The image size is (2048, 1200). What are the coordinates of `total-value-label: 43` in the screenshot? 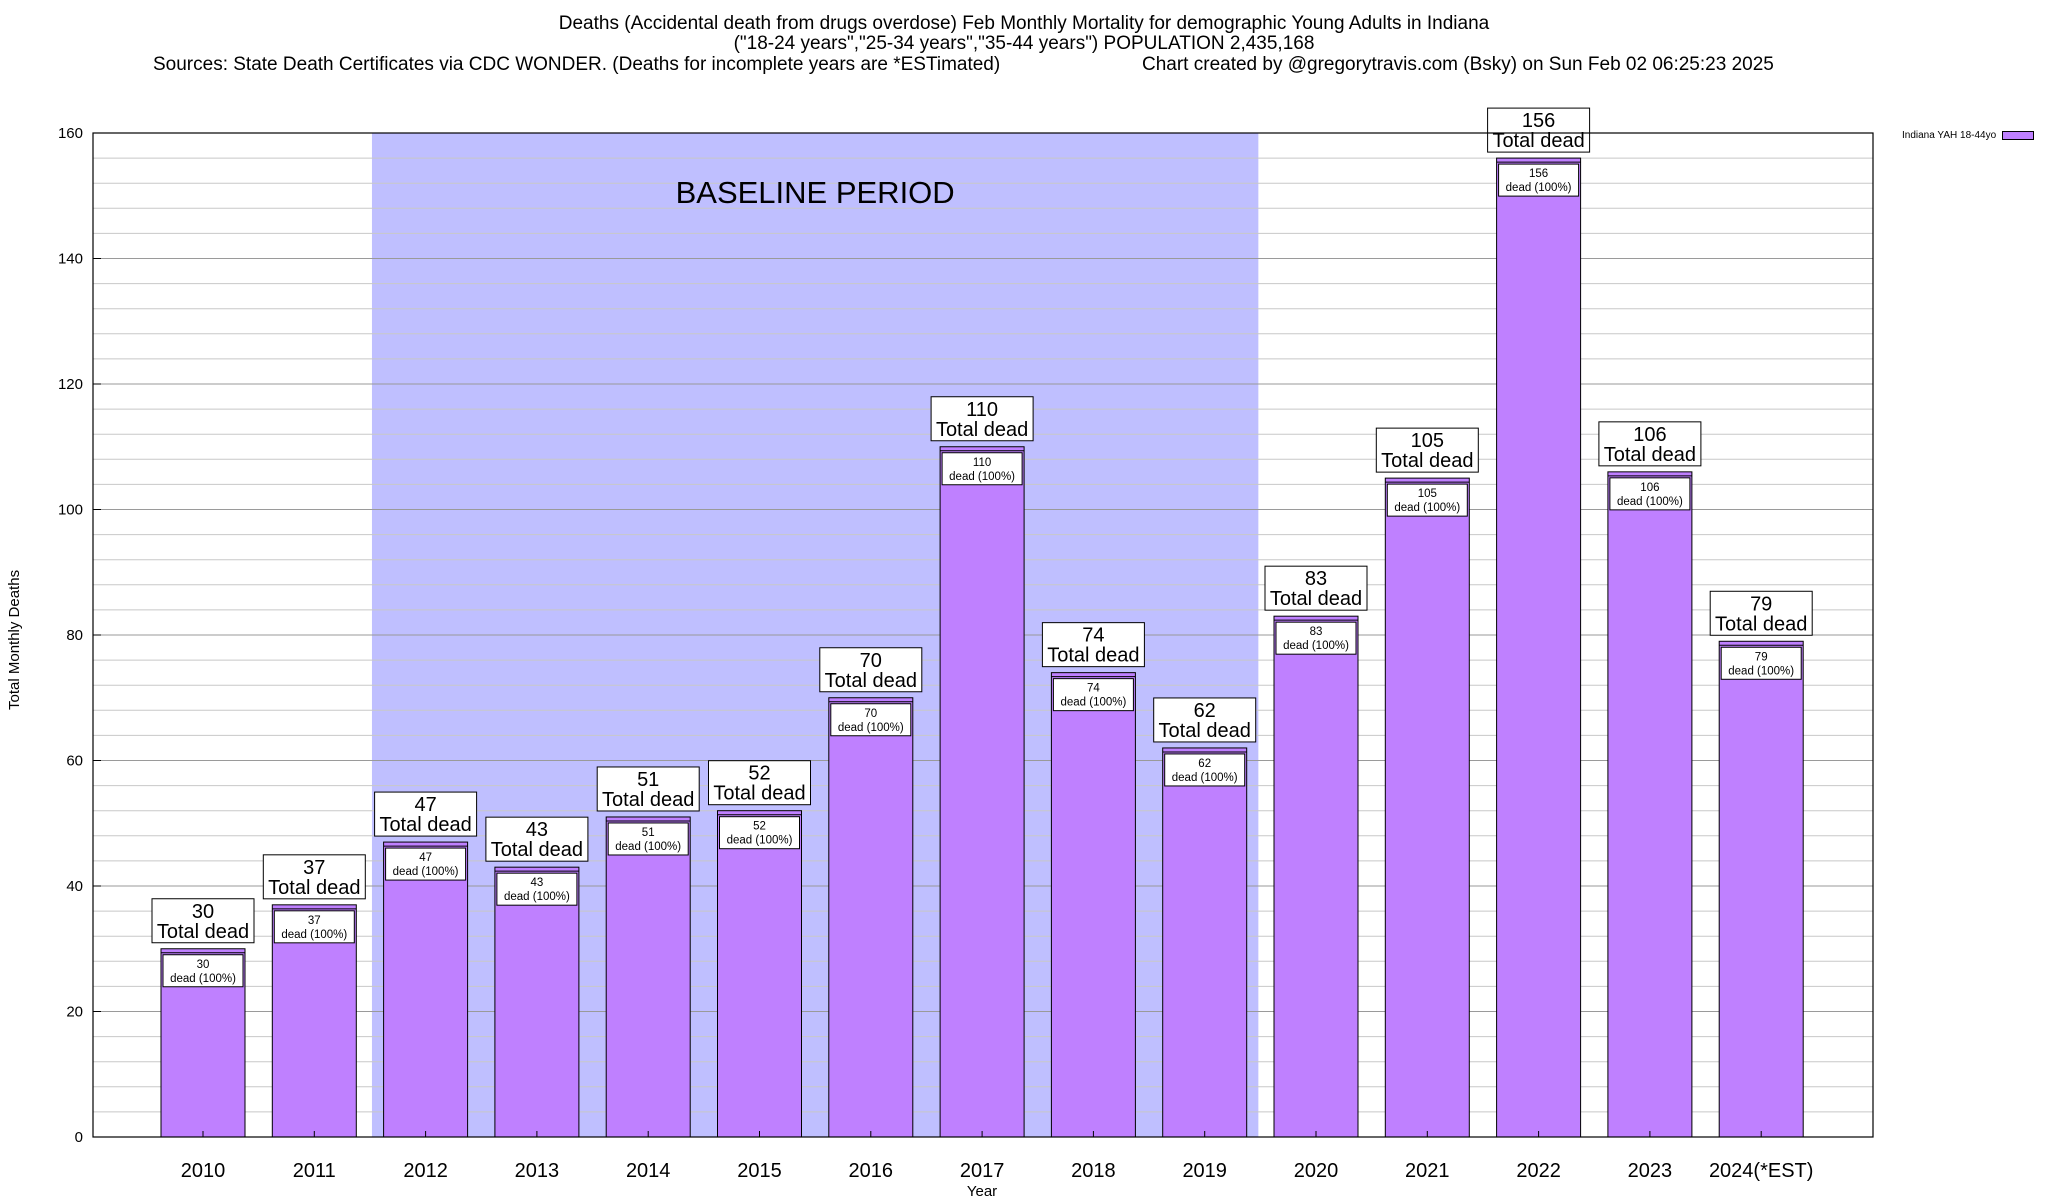 It's located at (537, 830).